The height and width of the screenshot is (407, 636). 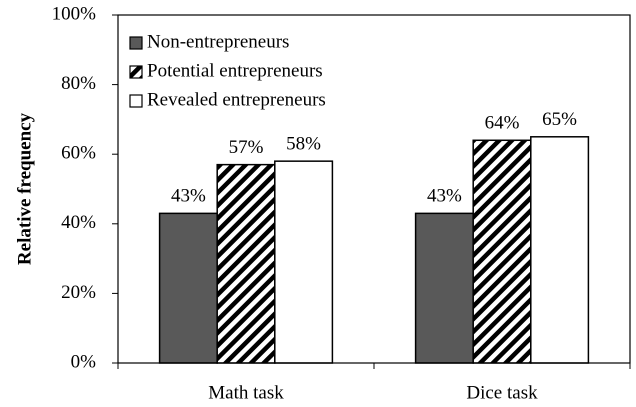 I want to click on legend-label: Potential entrepreneurs, so click(x=235, y=70).